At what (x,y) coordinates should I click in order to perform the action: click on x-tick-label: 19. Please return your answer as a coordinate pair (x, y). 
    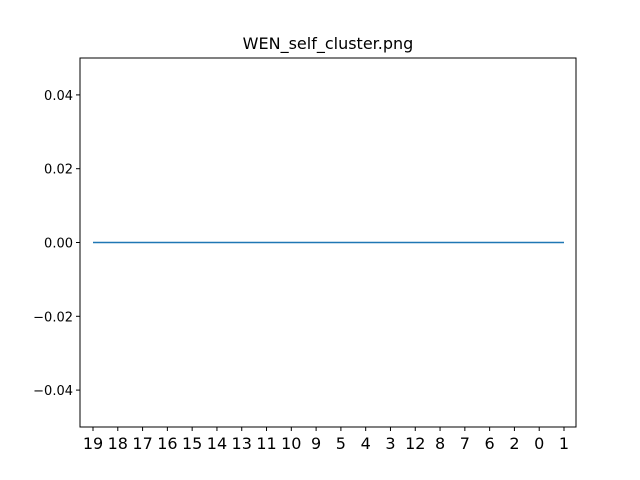
    Looking at the image, I should click on (93, 443).